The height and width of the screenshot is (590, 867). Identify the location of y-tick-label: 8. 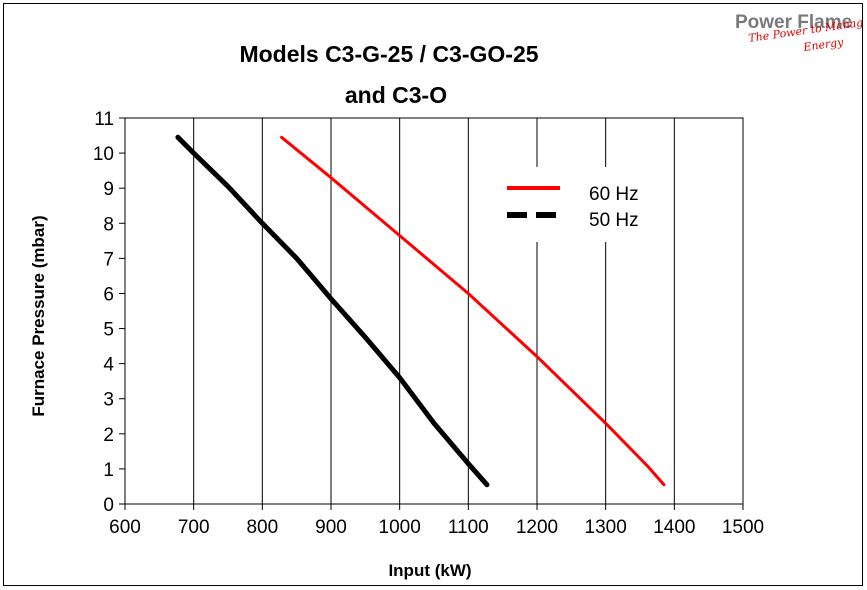
(108, 224).